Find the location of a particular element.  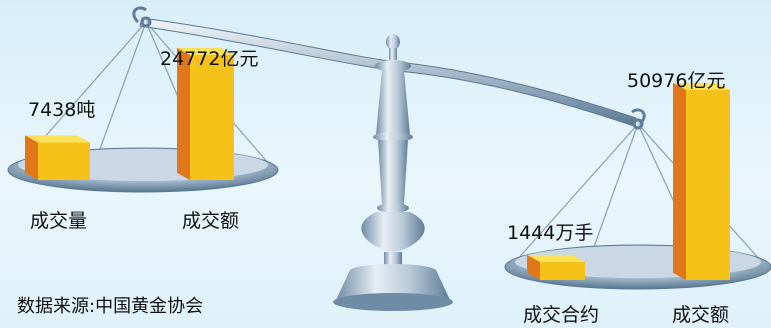

bar-value-label: 1444万手 is located at coordinates (550, 233).